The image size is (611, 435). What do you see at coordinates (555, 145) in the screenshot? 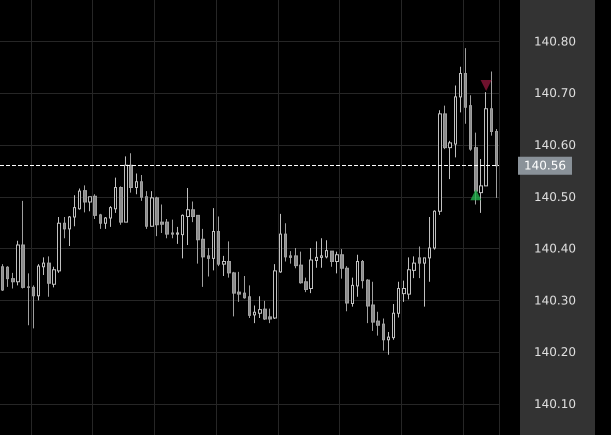
I see `y-tick-label: 140.60` at bounding box center [555, 145].